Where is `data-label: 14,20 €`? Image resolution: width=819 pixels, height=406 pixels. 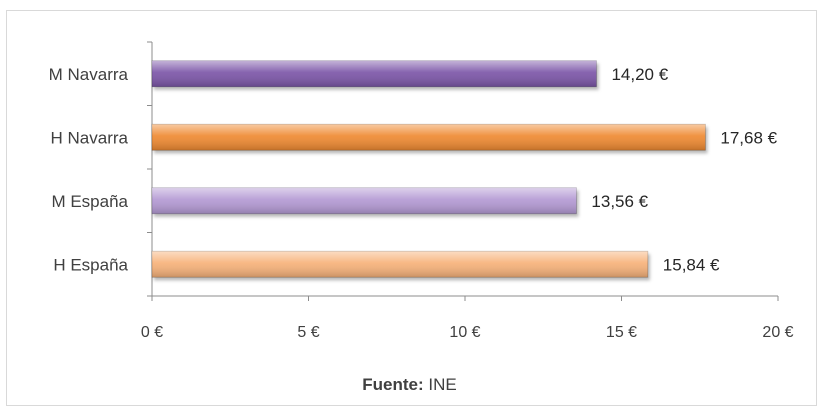 data-label: 14,20 € is located at coordinates (639, 74).